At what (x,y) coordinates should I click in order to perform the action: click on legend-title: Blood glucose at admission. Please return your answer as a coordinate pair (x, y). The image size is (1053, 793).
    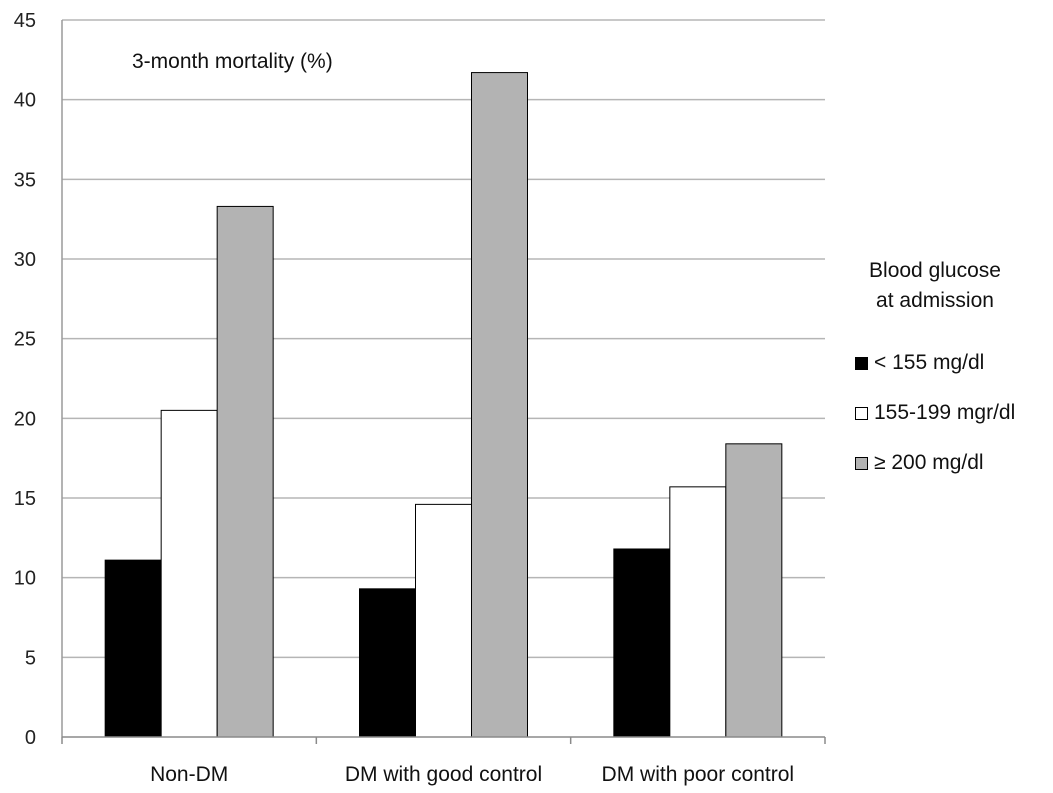
    Looking at the image, I should click on (935, 286).